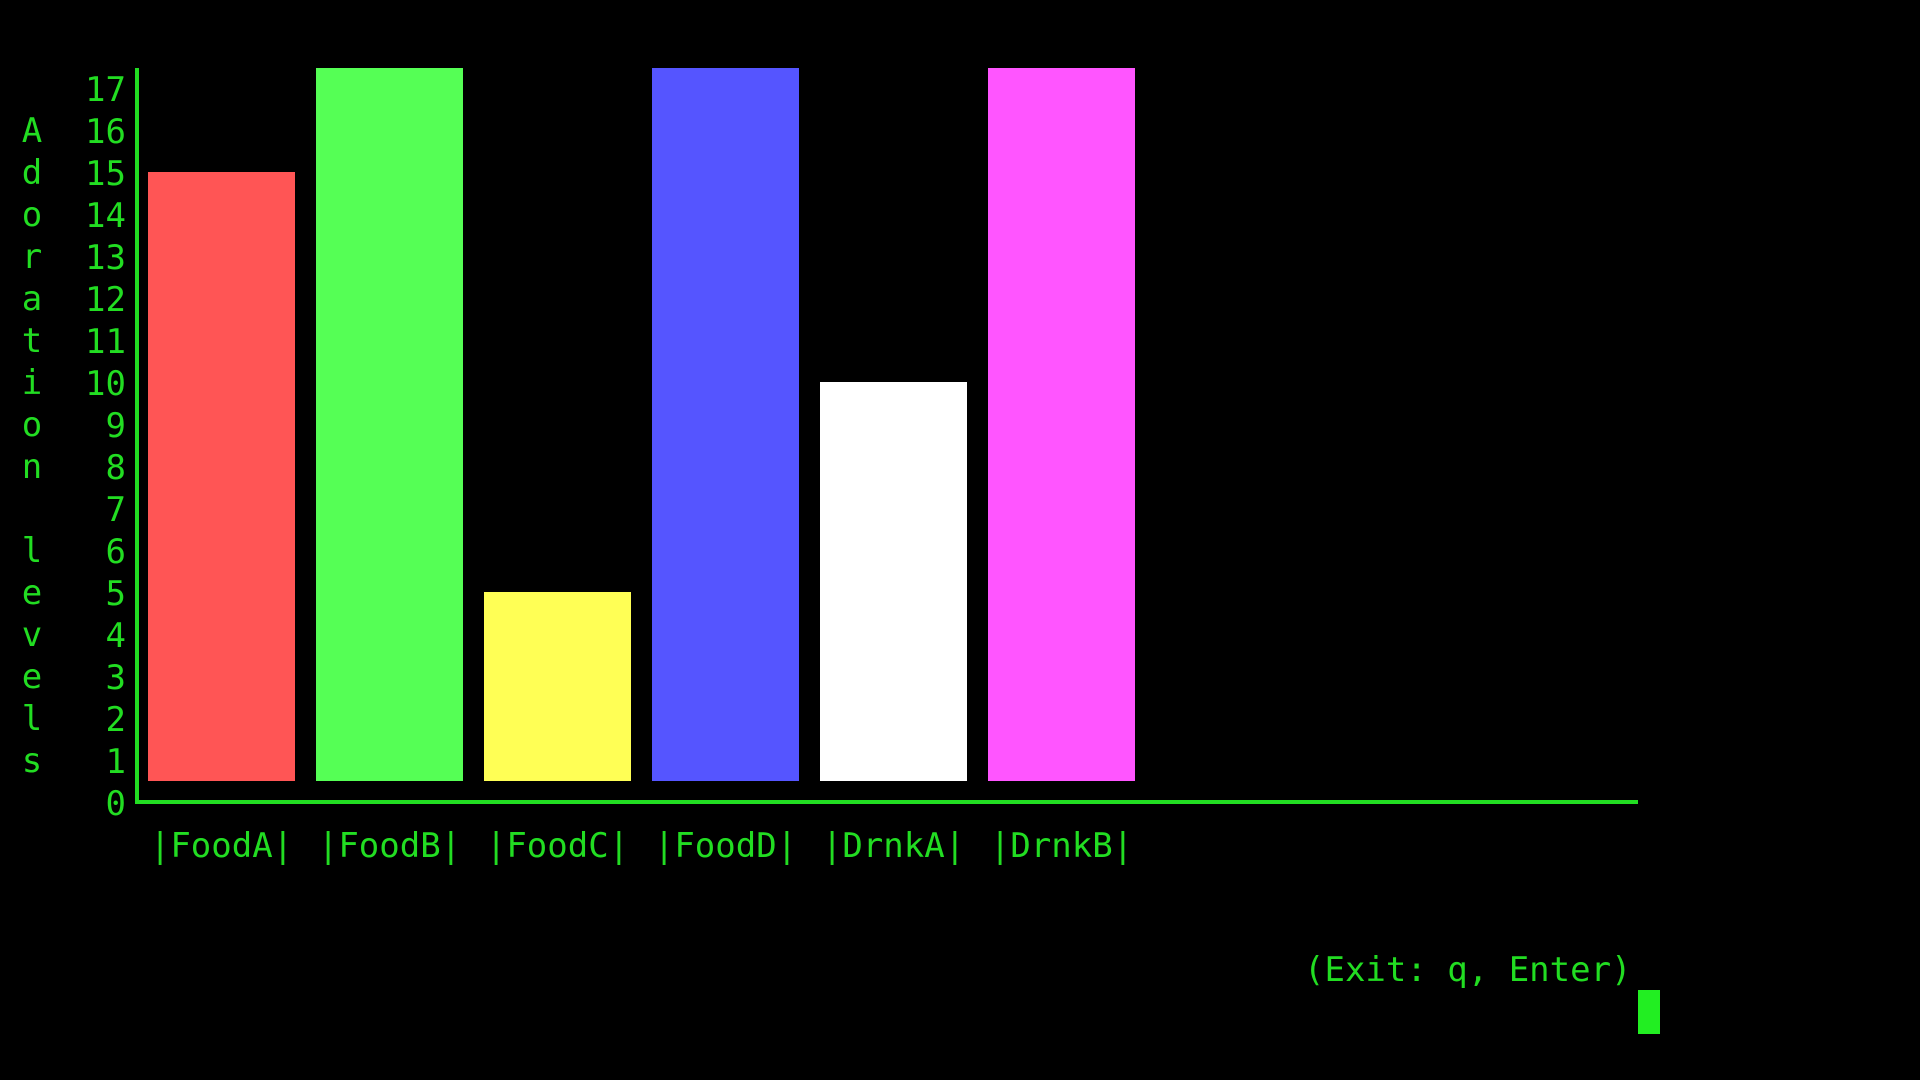 The width and height of the screenshot is (1920, 1080). What do you see at coordinates (32, 635) in the screenshot?
I see `y-axis-label-char: v` at bounding box center [32, 635].